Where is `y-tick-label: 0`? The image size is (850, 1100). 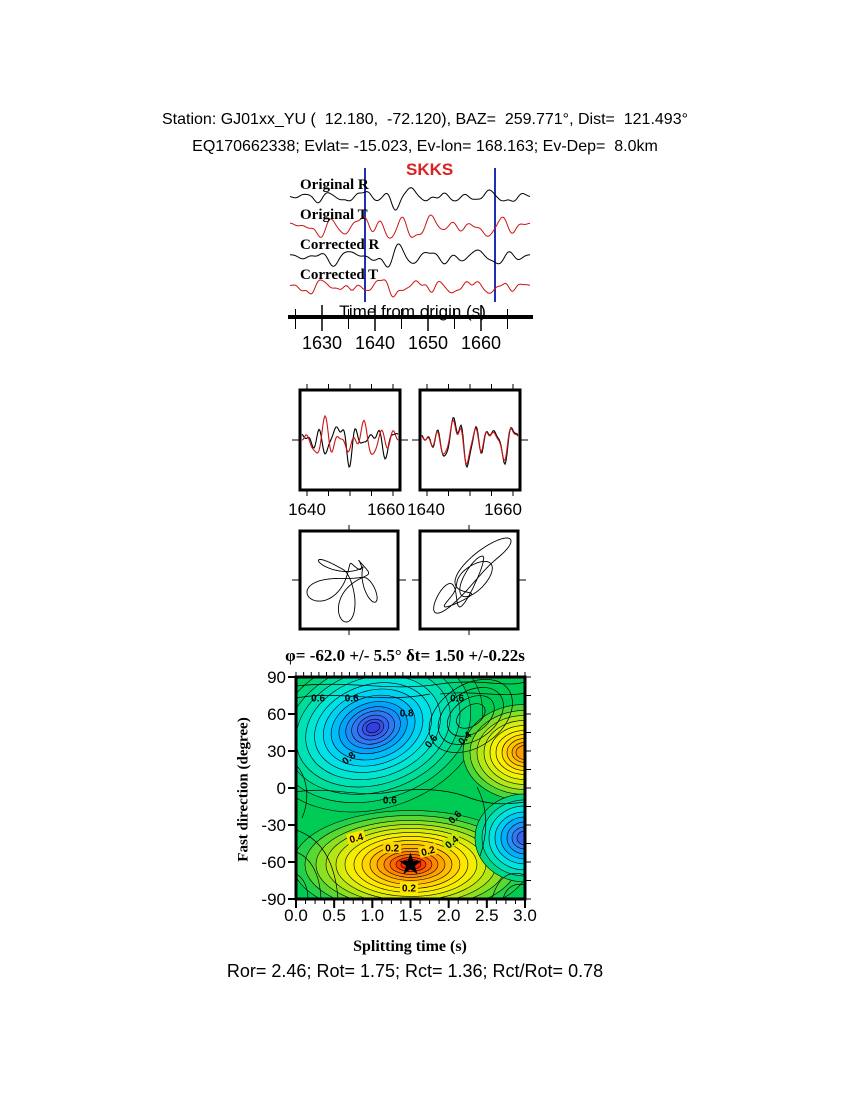 y-tick-label: 0 is located at coordinates (281, 788).